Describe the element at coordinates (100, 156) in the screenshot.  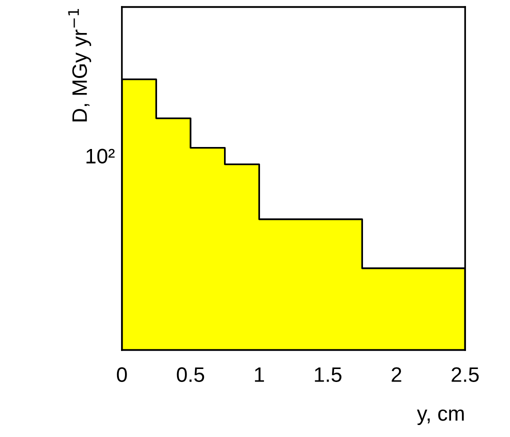
I see `text: 10²` at that location.